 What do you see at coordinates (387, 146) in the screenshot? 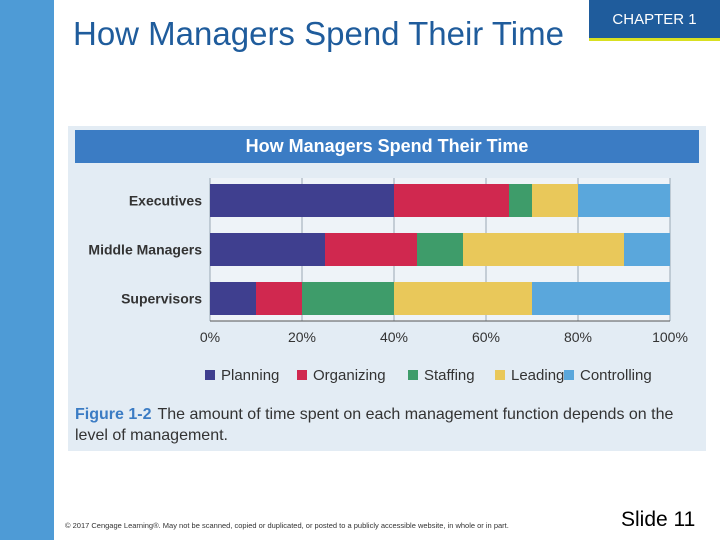
I see `chart-title: How Managers Spend Their Time` at bounding box center [387, 146].